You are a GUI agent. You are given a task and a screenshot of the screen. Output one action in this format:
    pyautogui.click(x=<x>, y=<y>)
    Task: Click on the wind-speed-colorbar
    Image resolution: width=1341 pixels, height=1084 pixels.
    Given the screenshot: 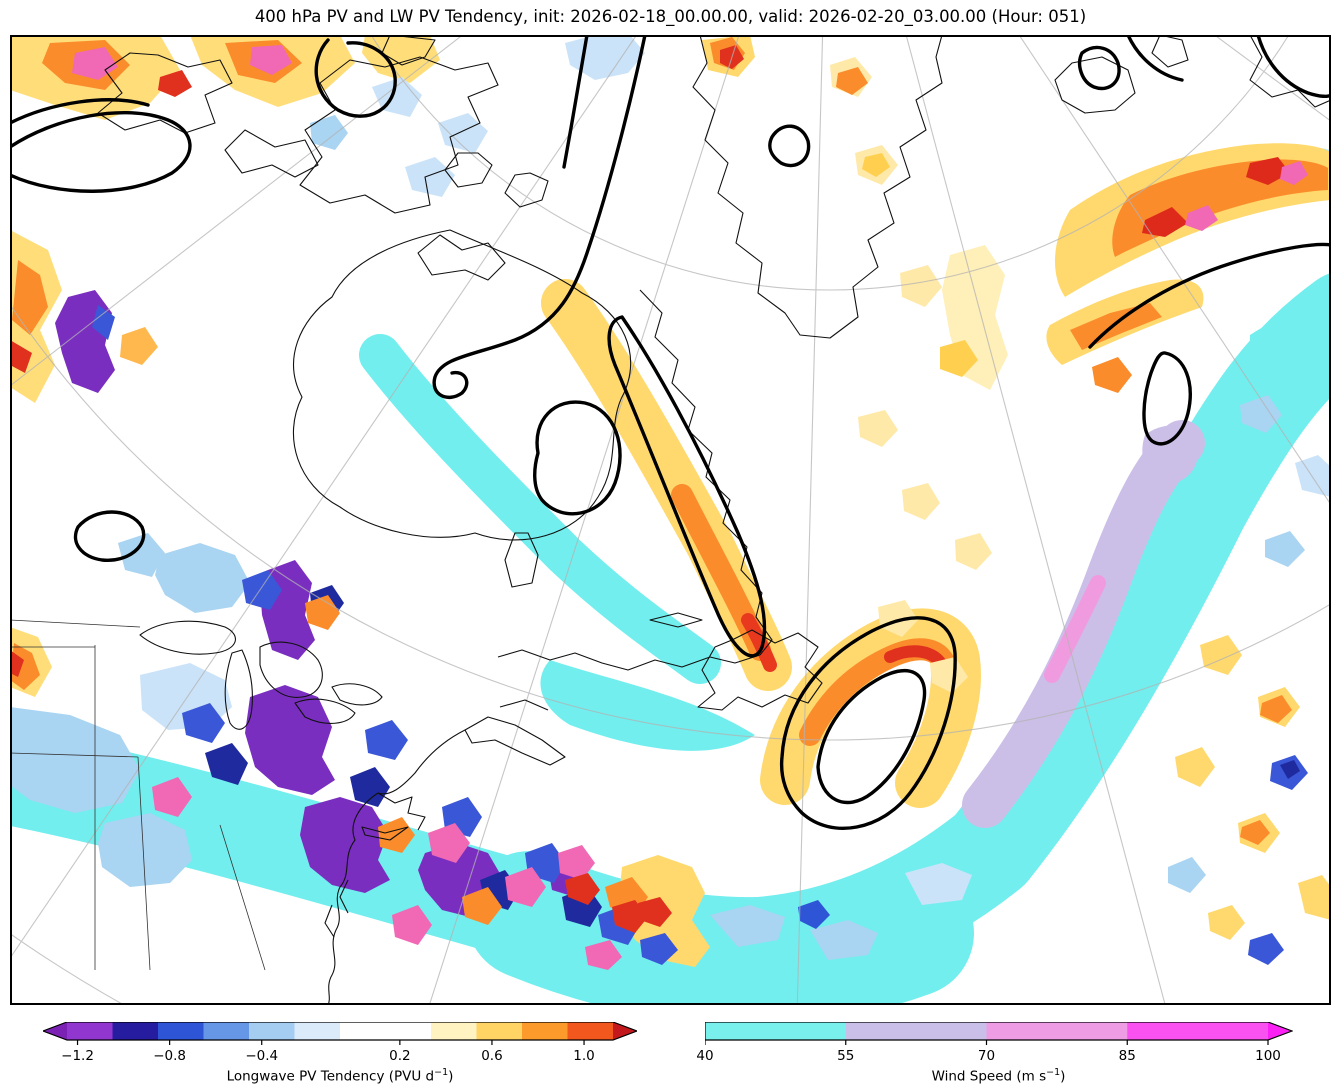 What is the action you would take?
    pyautogui.click(x=999, y=1033)
    